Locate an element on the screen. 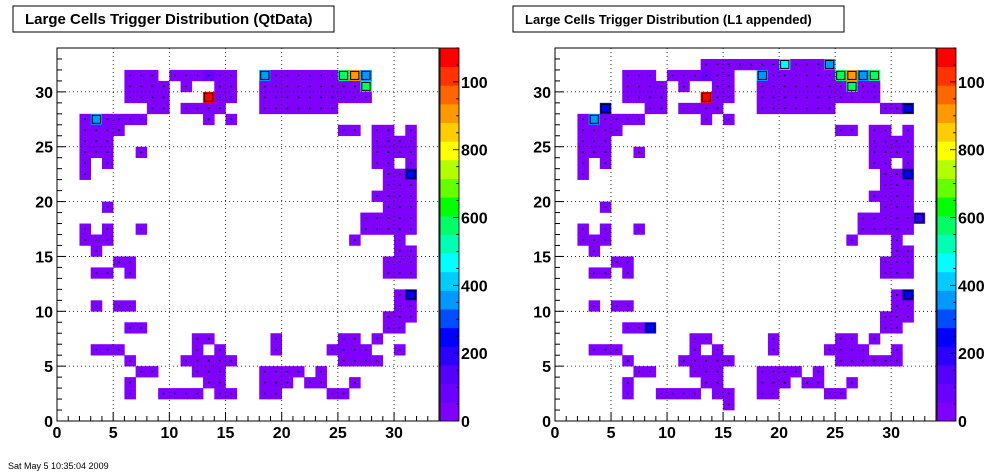  z-tick-label: 200 is located at coordinates (474, 354).